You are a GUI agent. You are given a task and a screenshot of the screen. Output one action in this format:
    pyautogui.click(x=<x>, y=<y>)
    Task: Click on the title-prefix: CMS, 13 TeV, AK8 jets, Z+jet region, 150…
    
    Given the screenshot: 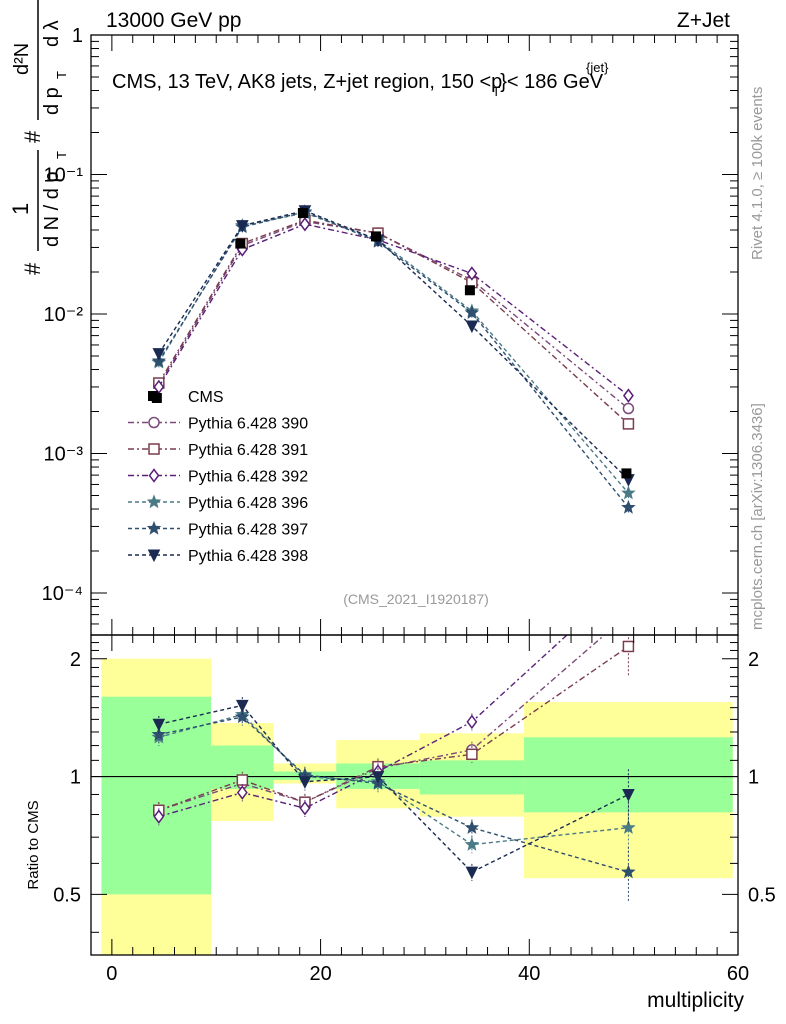 What is the action you would take?
    pyautogui.click(x=301, y=82)
    